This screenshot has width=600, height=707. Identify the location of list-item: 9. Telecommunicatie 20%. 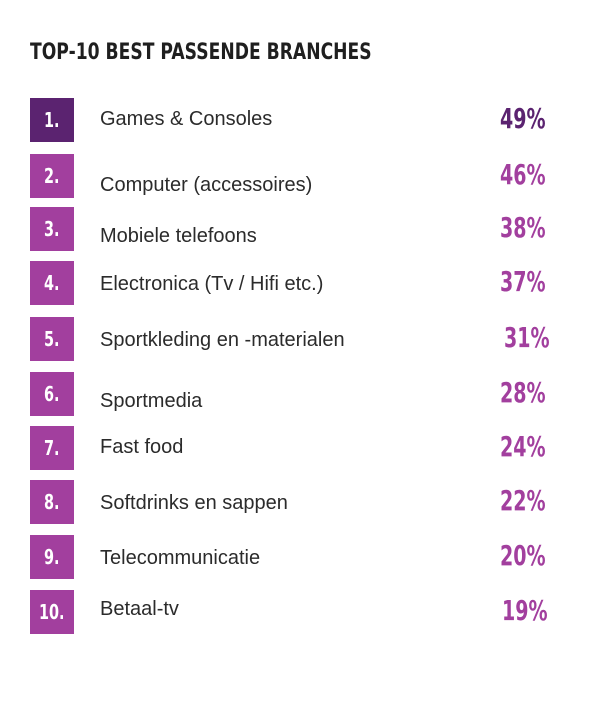
(300, 557).